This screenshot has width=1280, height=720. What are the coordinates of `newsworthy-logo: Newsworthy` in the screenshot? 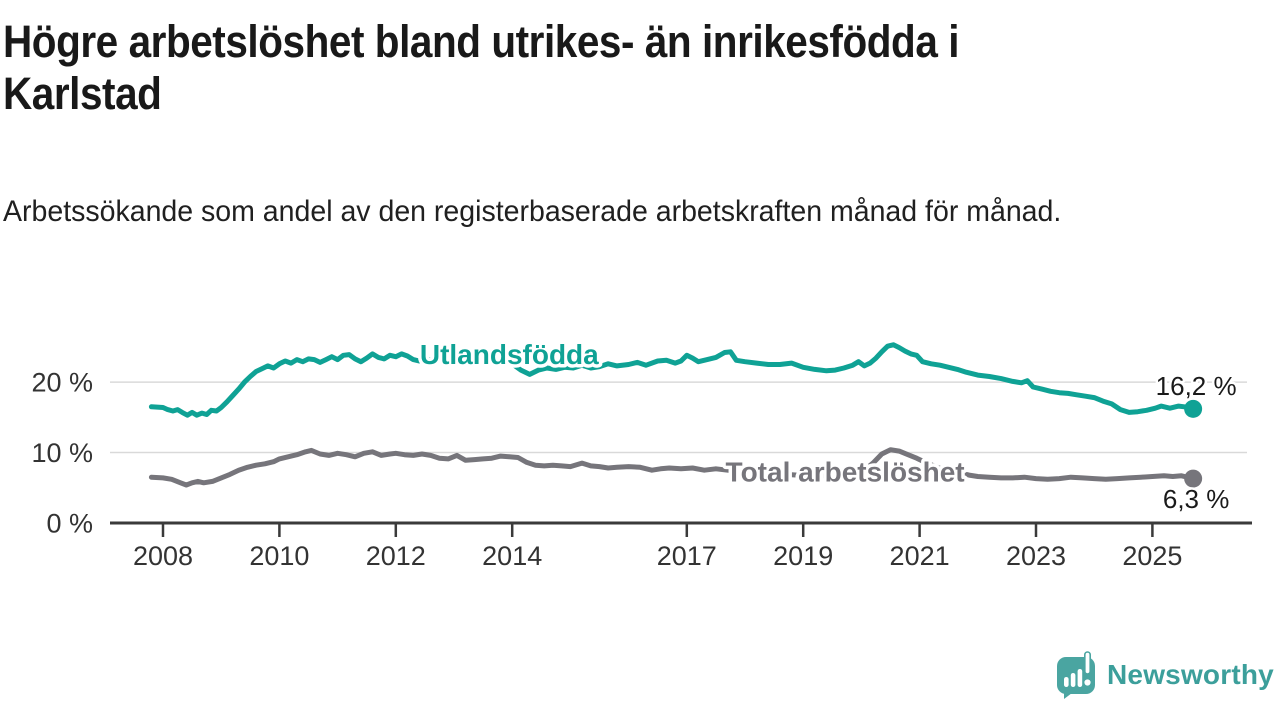 It's located at (1165, 675).